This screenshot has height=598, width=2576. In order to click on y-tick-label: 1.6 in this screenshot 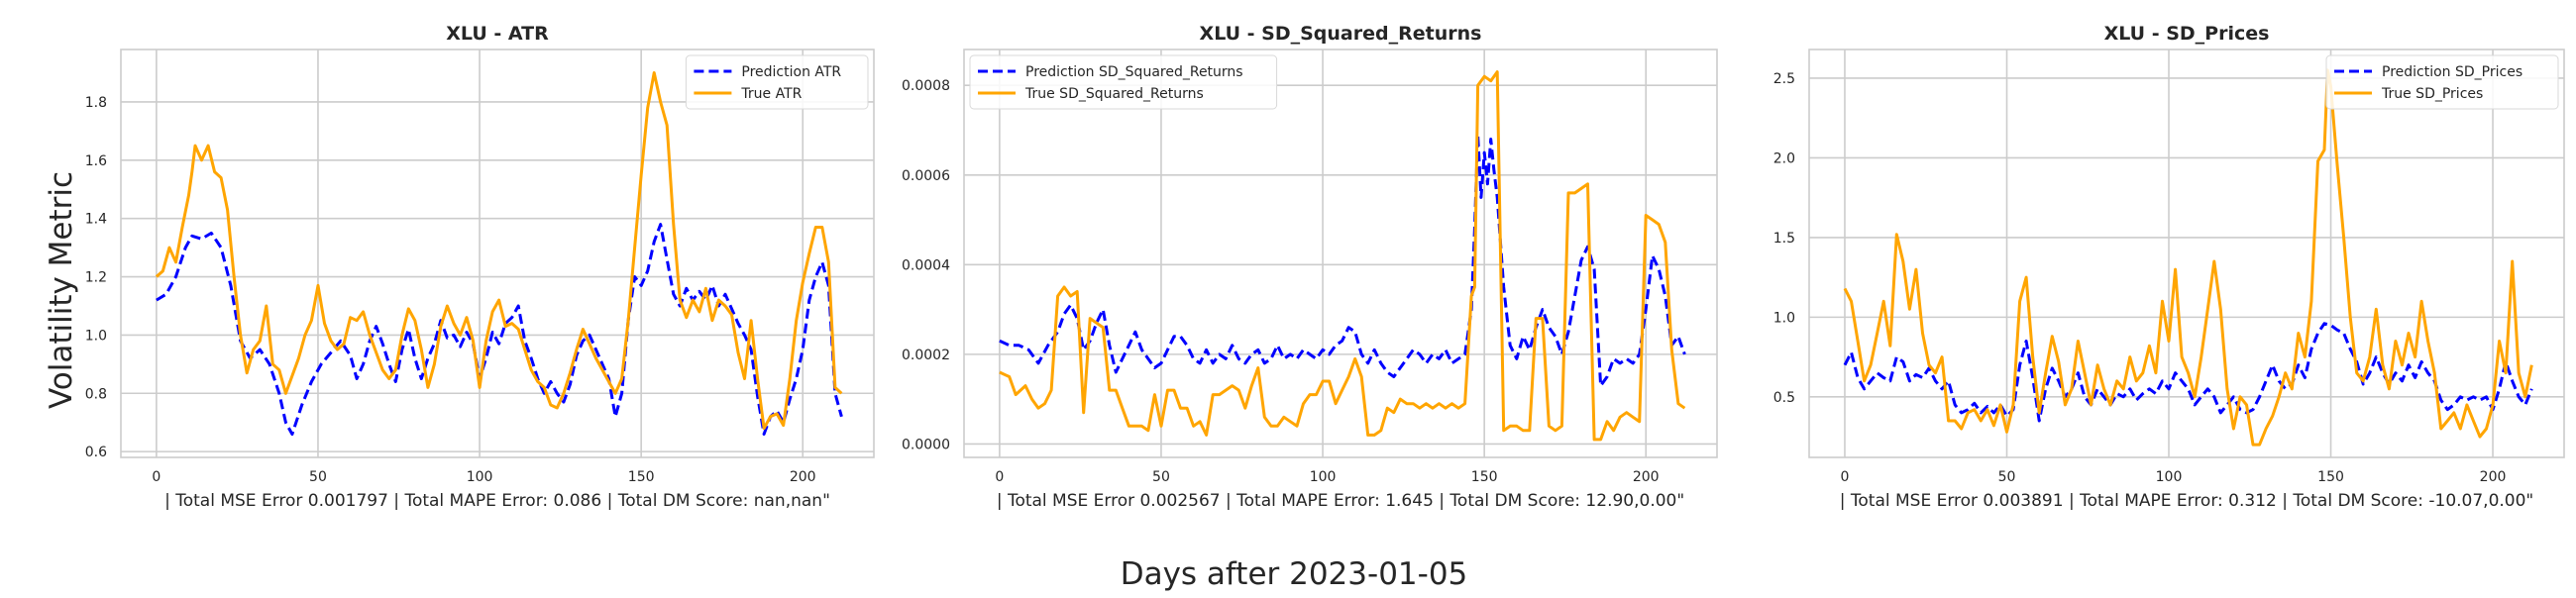, I will do `click(96, 161)`.